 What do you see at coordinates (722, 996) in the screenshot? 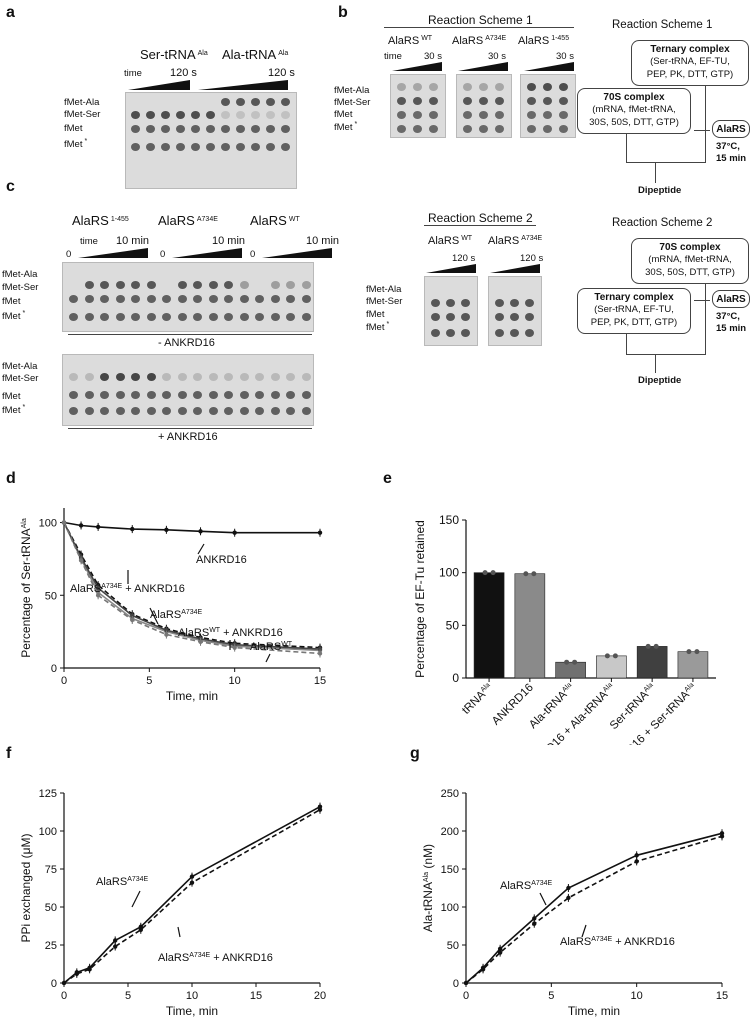
I see `x-tick-label: 15` at bounding box center [722, 996].